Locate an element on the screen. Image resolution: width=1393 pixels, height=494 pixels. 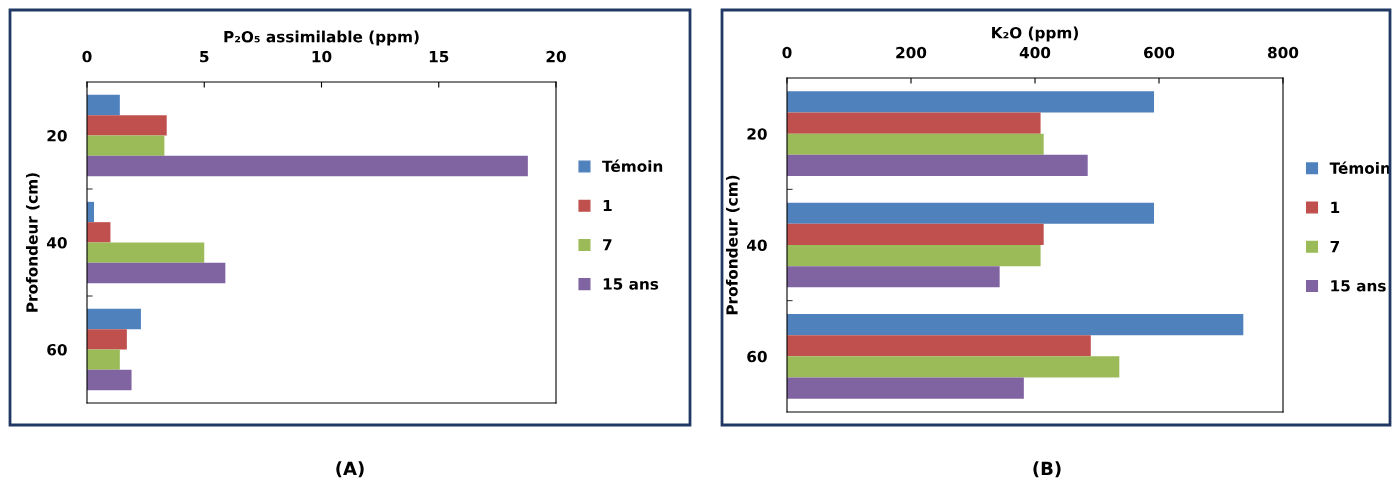
x-axis-title: K₂O (ppm) is located at coordinates (1035, 34).